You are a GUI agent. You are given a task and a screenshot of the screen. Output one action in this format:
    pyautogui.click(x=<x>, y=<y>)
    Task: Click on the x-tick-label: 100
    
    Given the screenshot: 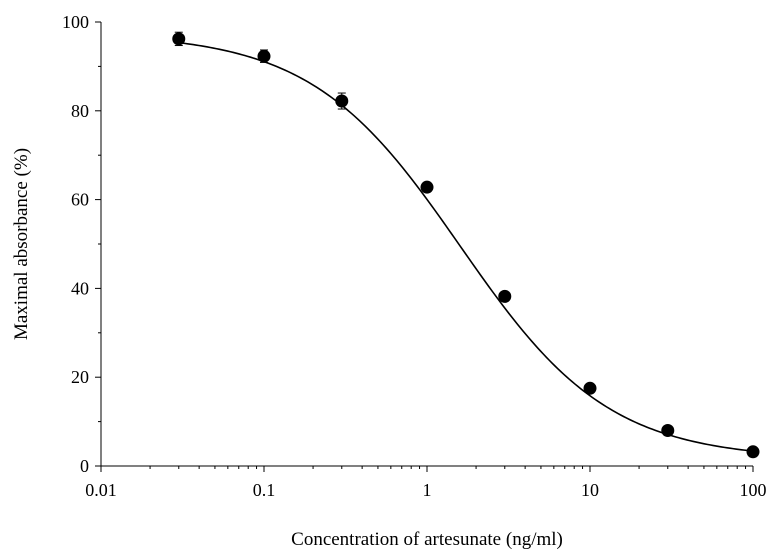 What is the action you would take?
    pyautogui.click(x=753, y=490)
    